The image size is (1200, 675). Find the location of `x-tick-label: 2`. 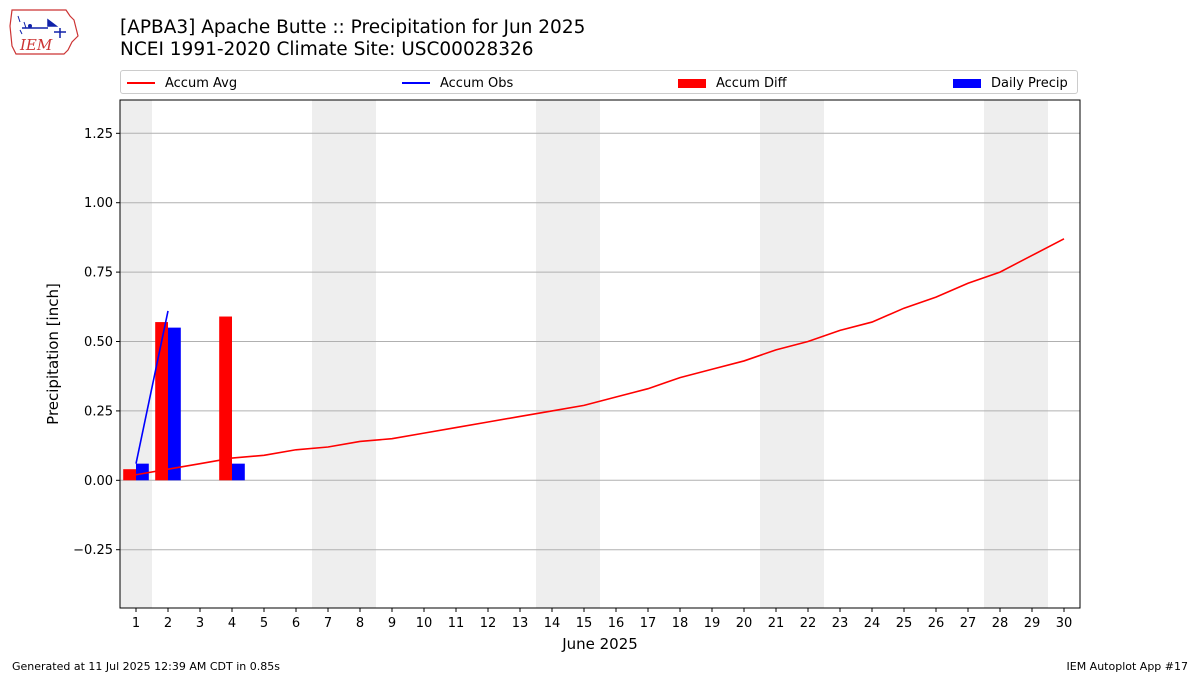

x-tick-label: 2 is located at coordinates (168, 623).